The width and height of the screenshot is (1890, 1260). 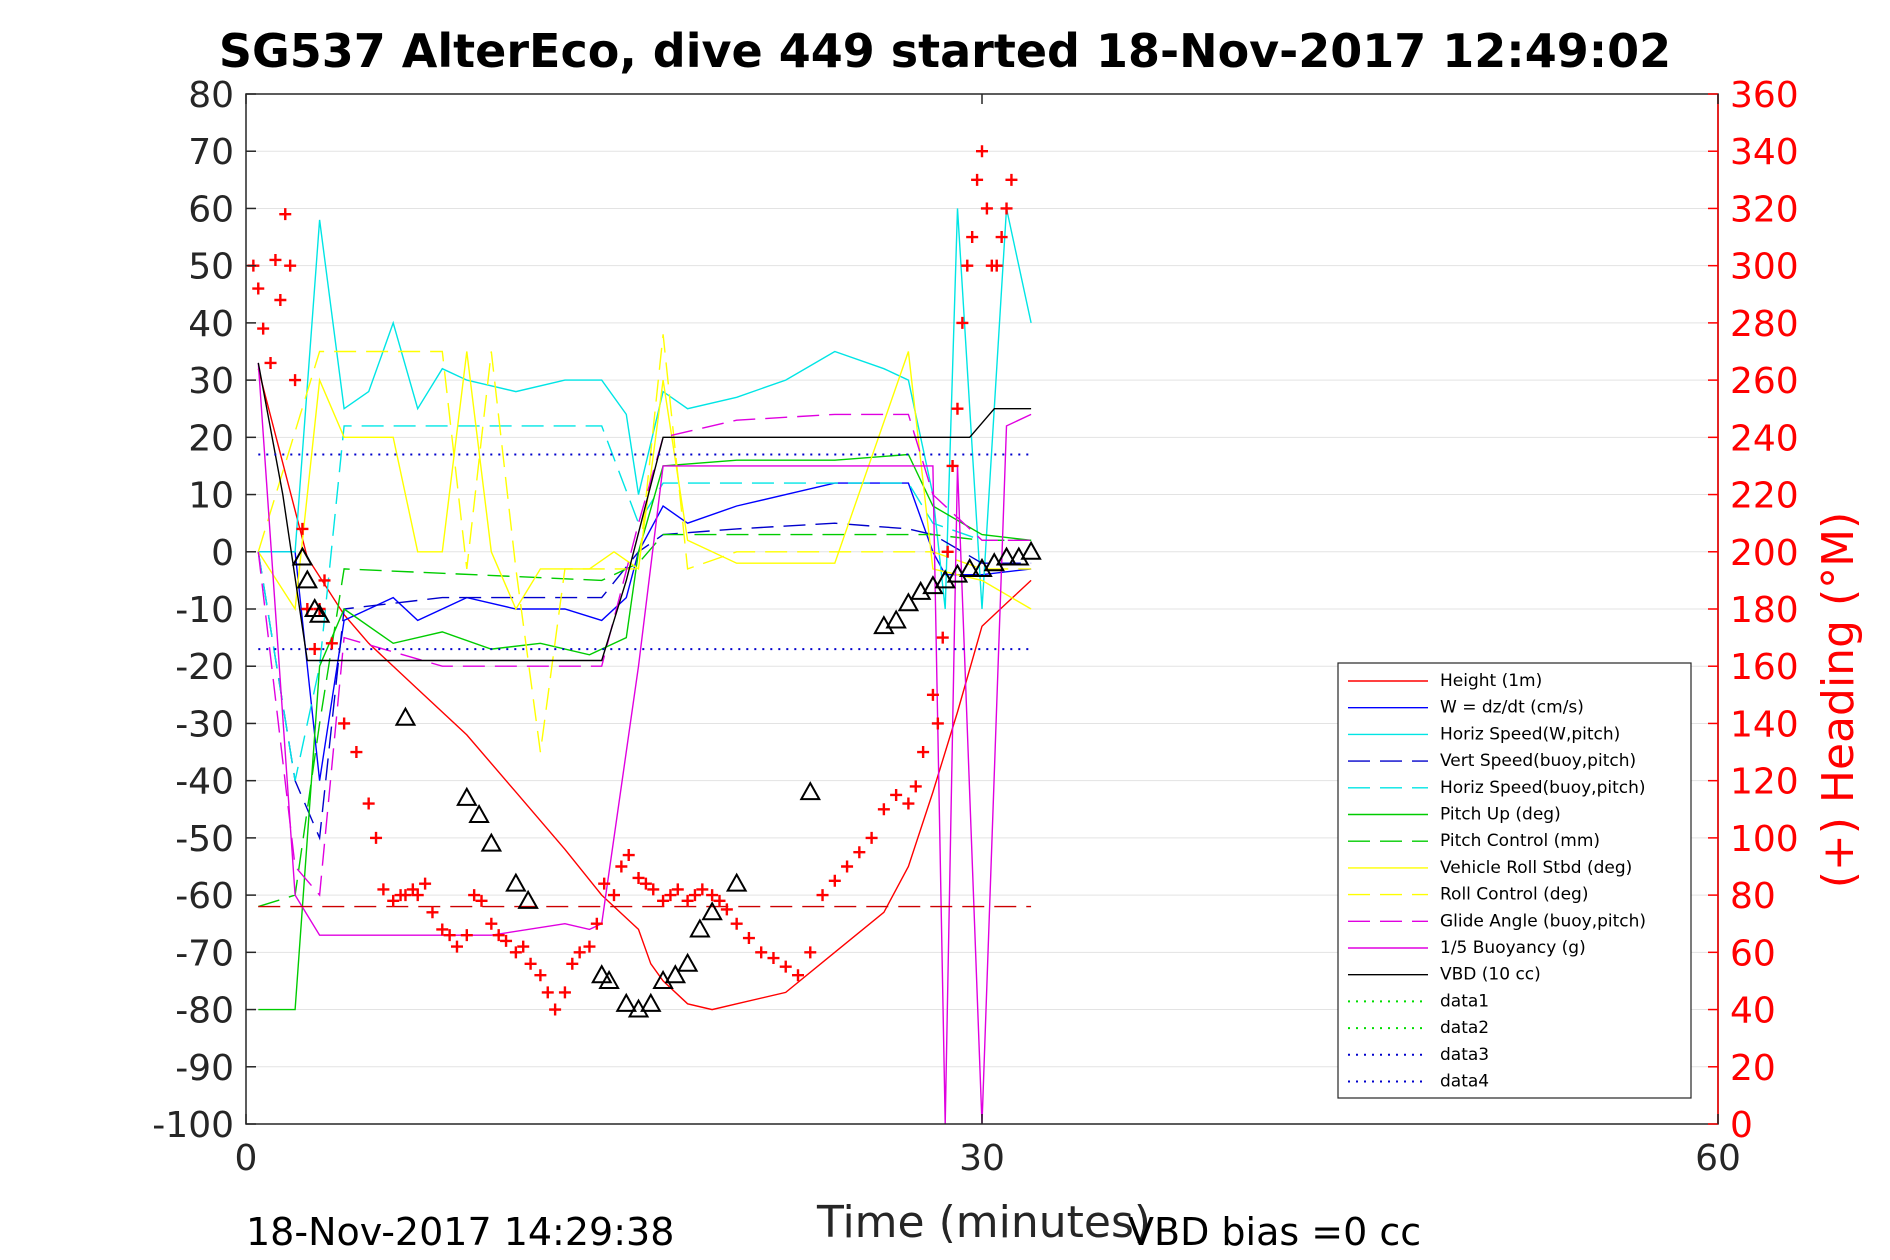 What do you see at coordinates (1464, 1001) in the screenshot?
I see `legend-entry: data1` at bounding box center [1464, 1001].